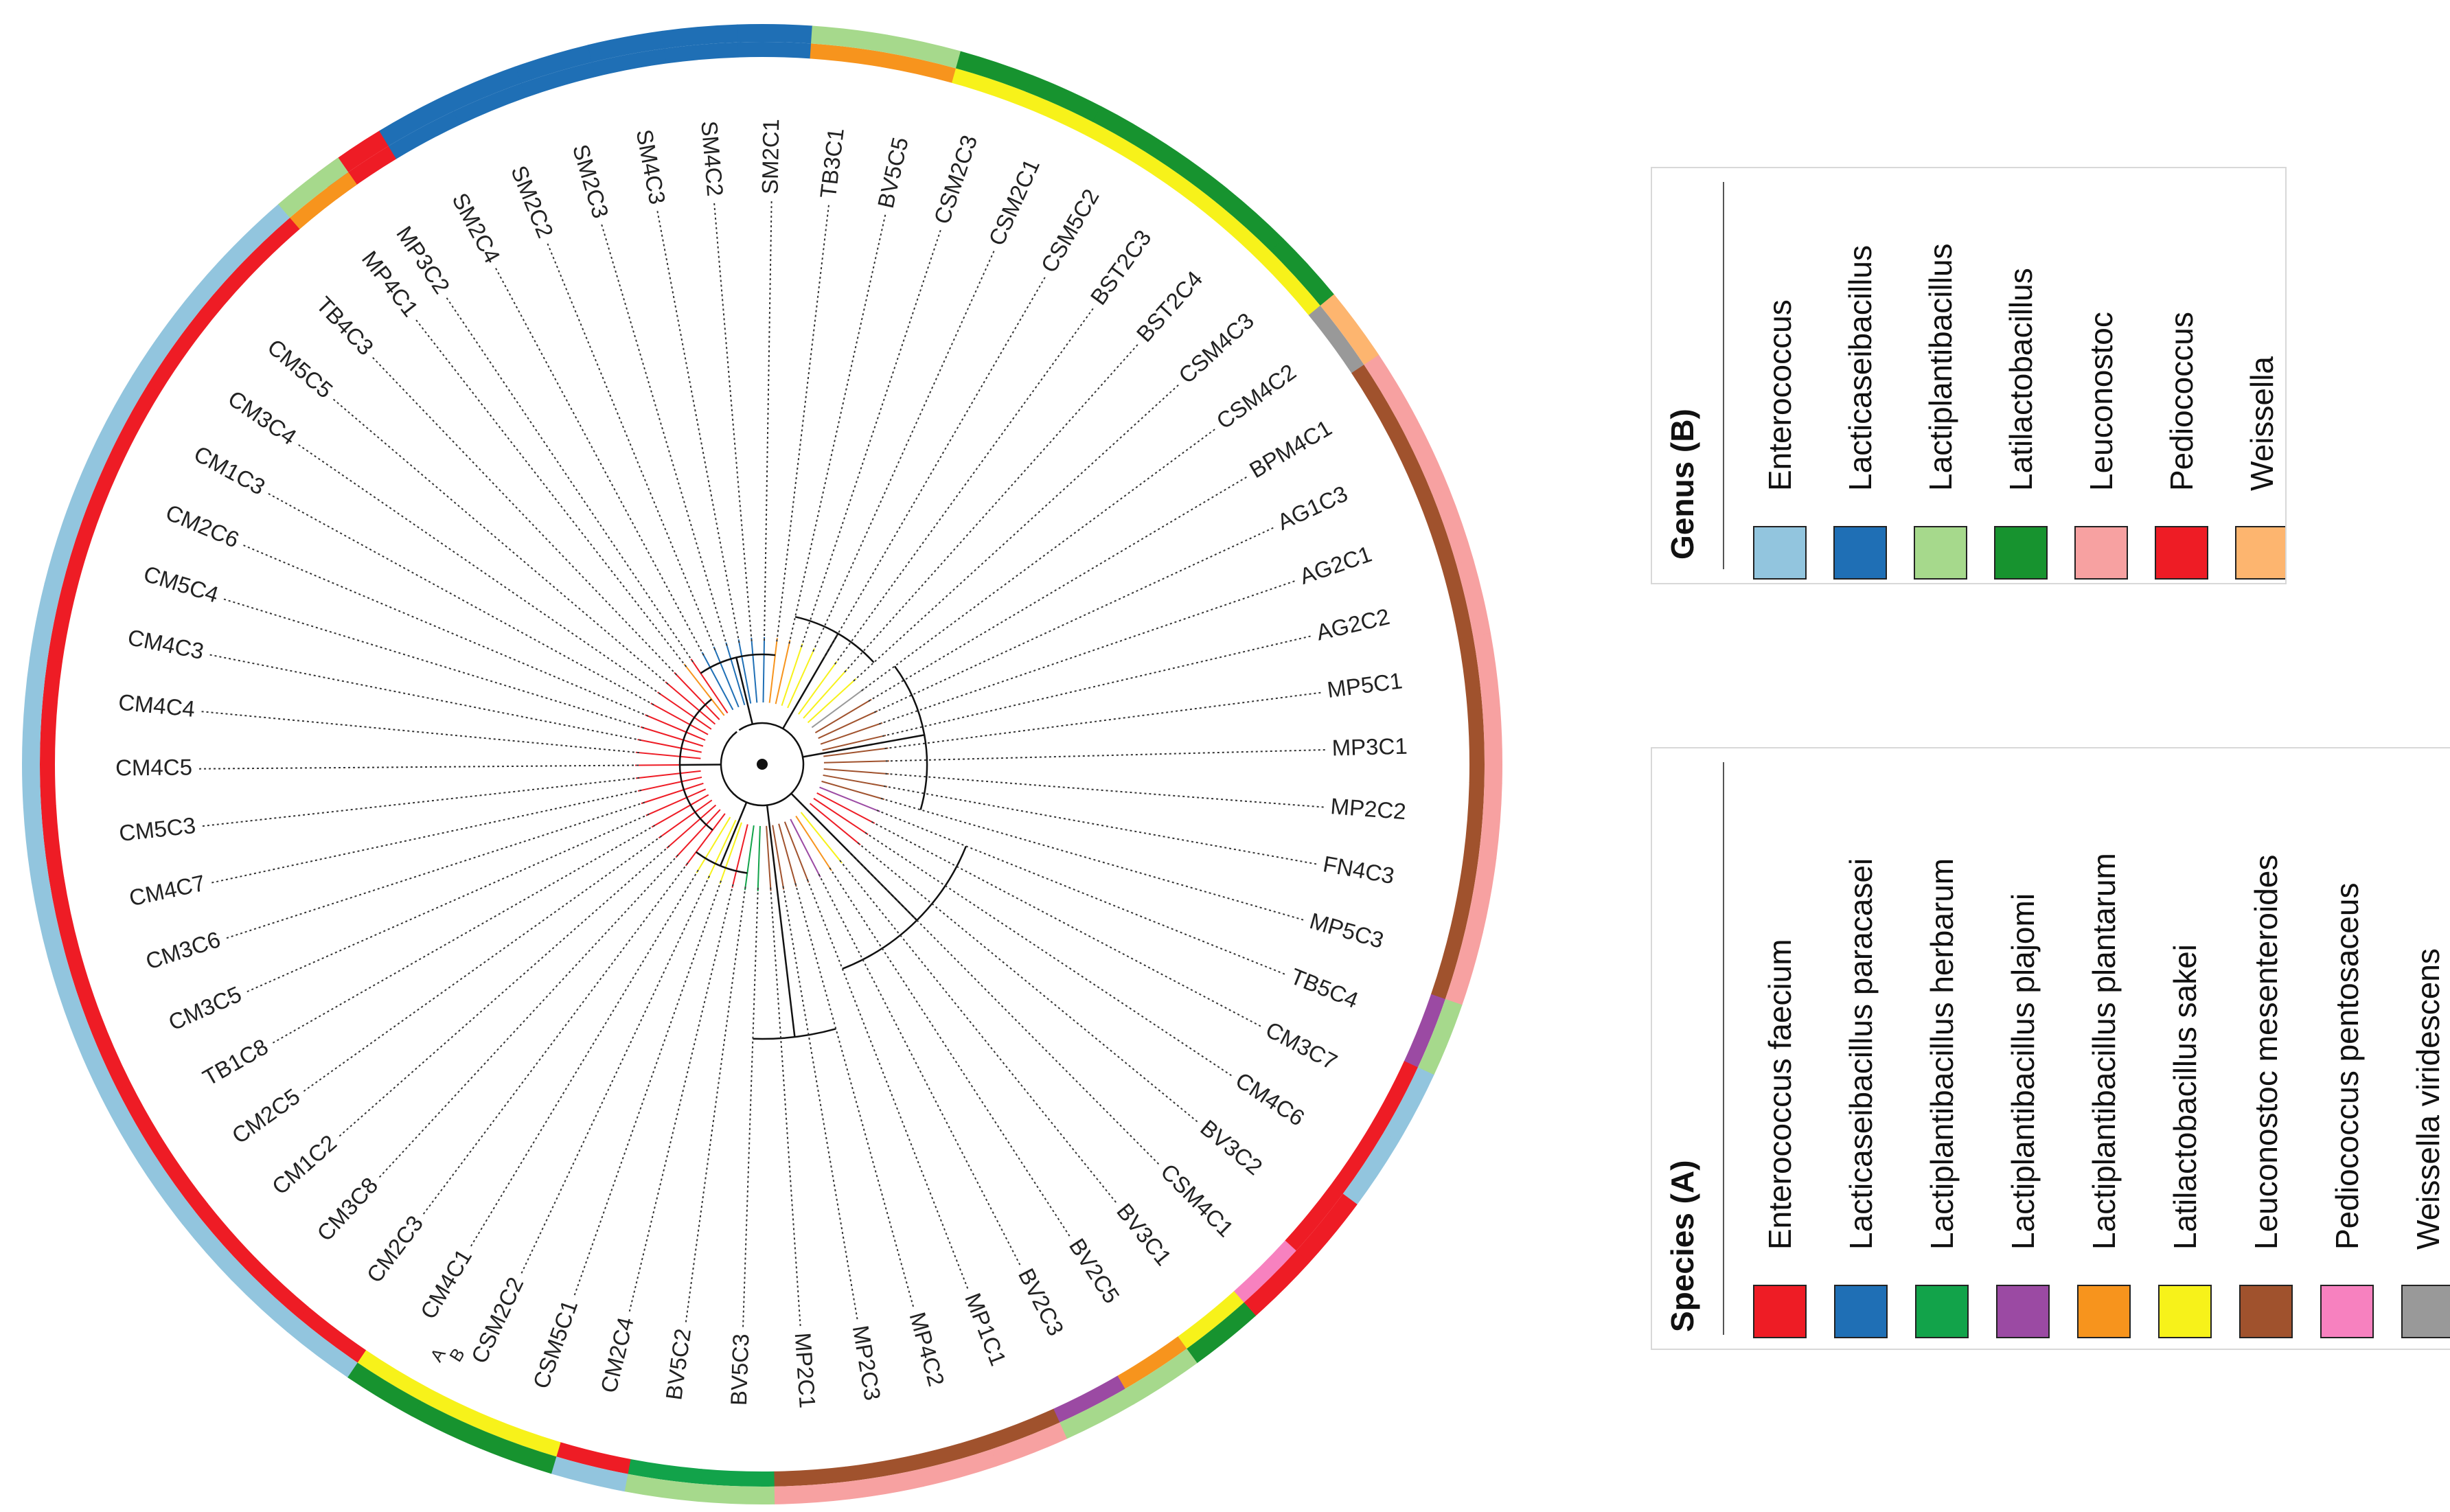 This screenshot has width=2450, height=1512. I want to click on leaf-label: FN4C3, so click(1358, 870).